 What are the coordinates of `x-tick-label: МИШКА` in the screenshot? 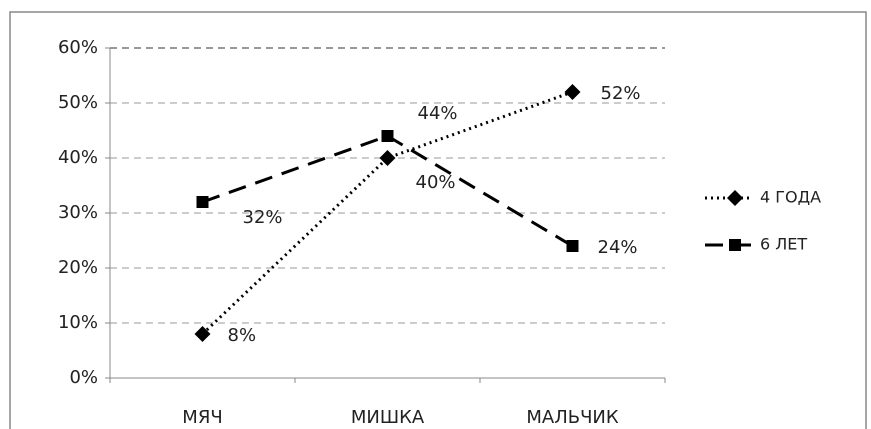 It's located at (388, 417).